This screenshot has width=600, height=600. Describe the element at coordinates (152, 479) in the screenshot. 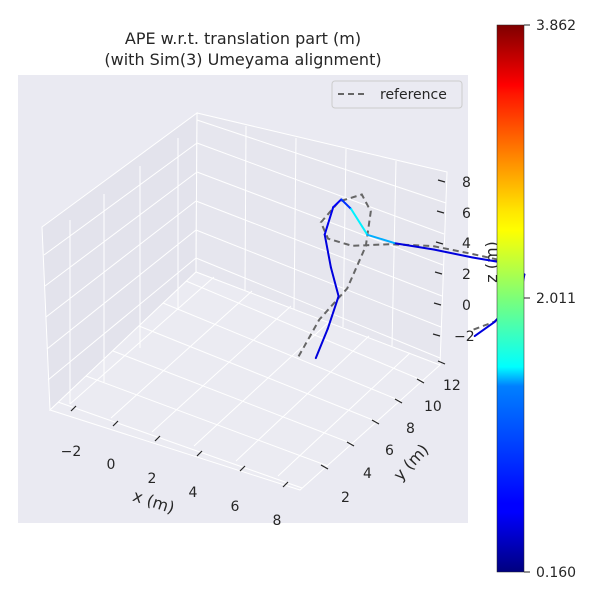

I see `x-tick-label: 2` at that location.